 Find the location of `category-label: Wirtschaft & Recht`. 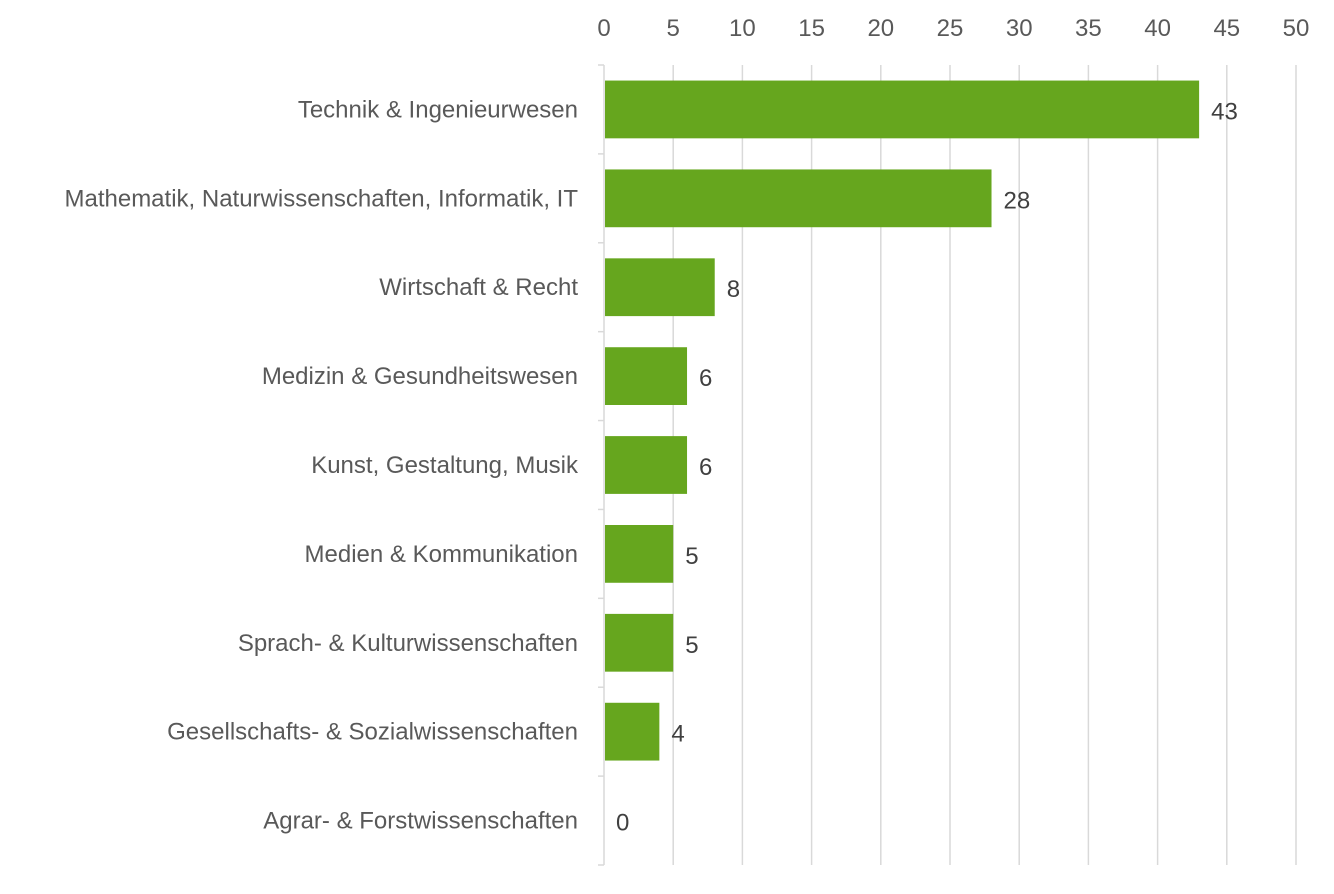

category-label: Wirtschaft & Recht is located at coordinates (478, 287).